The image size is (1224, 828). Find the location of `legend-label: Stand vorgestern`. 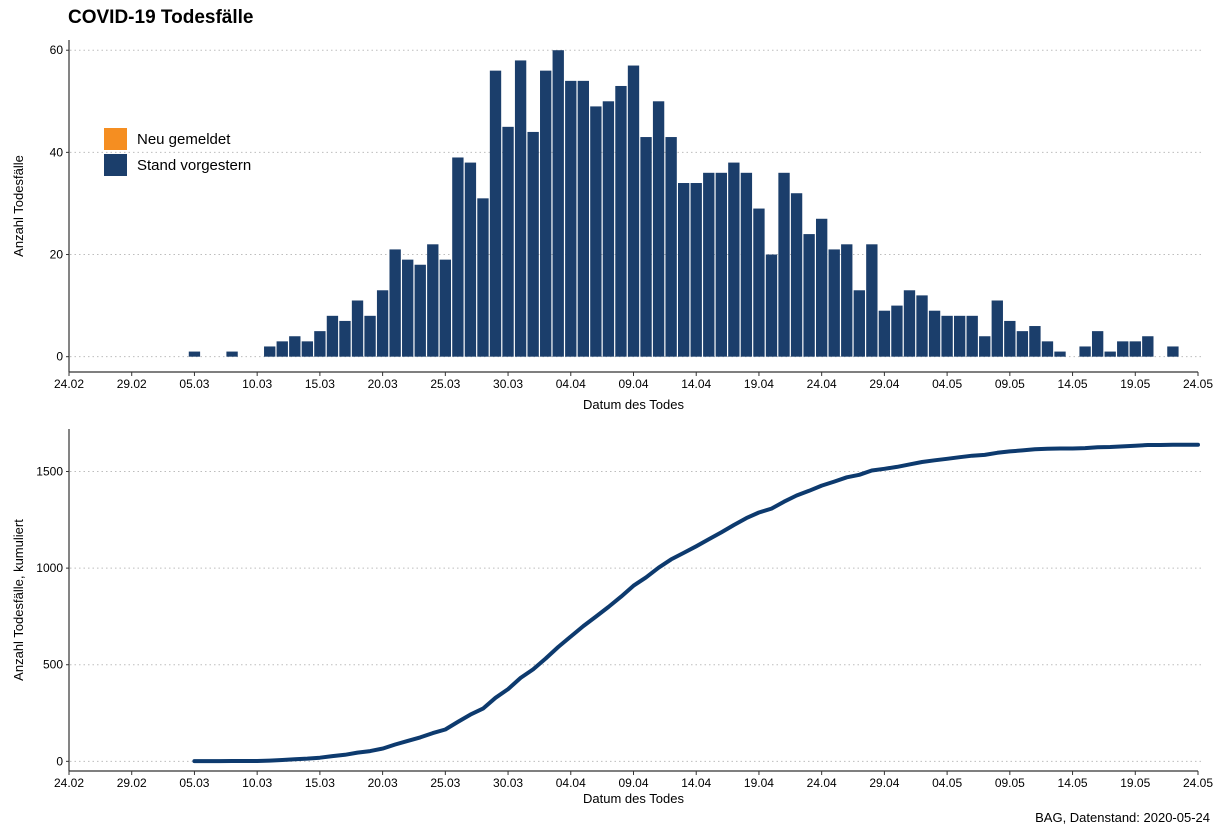

legend-label: Stand vorgestern is located at coordinates (194, 165).